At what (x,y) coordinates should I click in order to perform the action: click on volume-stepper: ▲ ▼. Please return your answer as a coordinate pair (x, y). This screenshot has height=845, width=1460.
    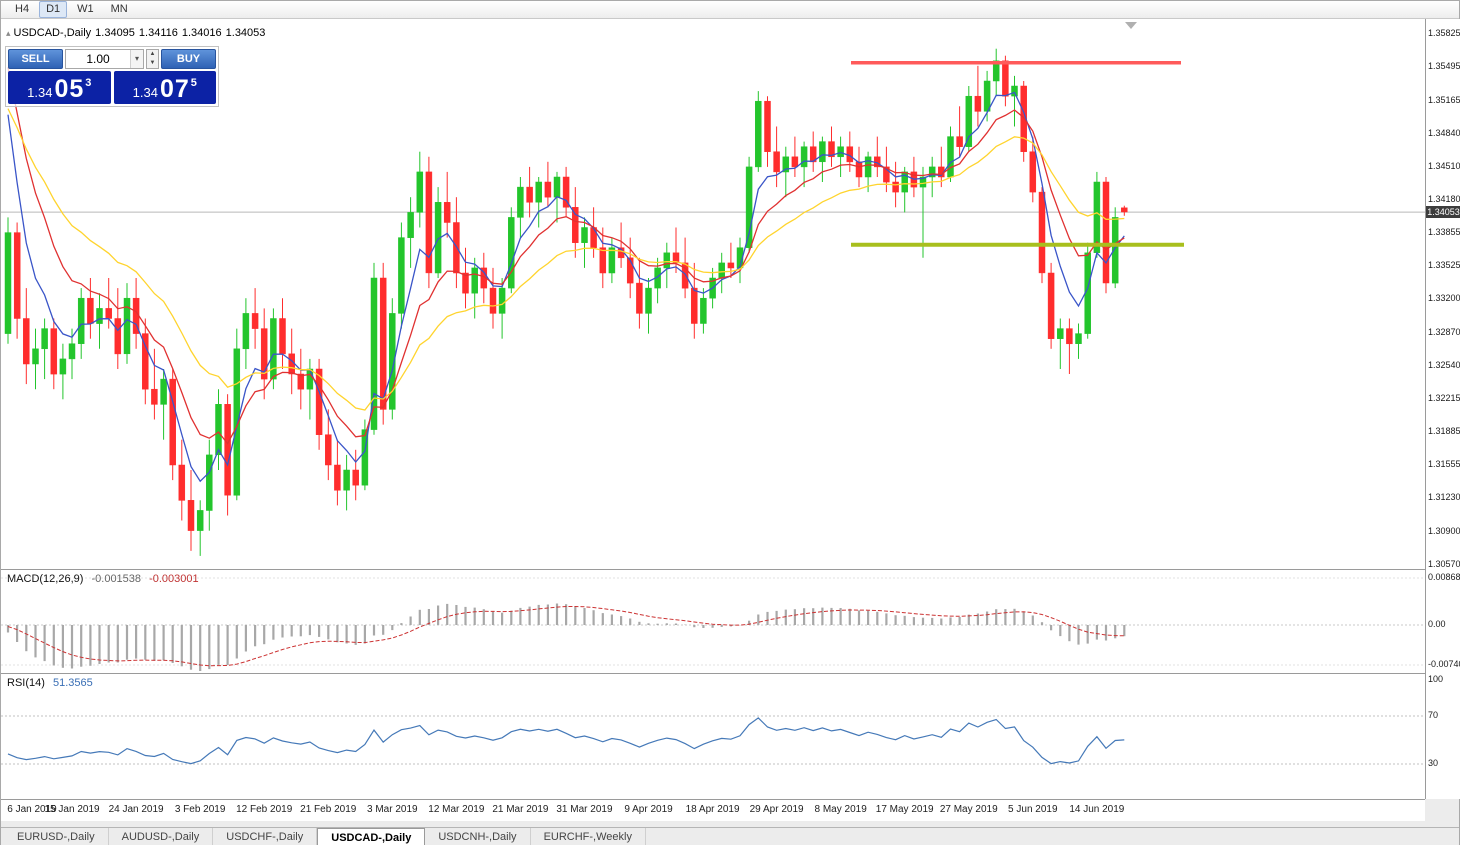
    Looking at the image, I should click on (152, 59).